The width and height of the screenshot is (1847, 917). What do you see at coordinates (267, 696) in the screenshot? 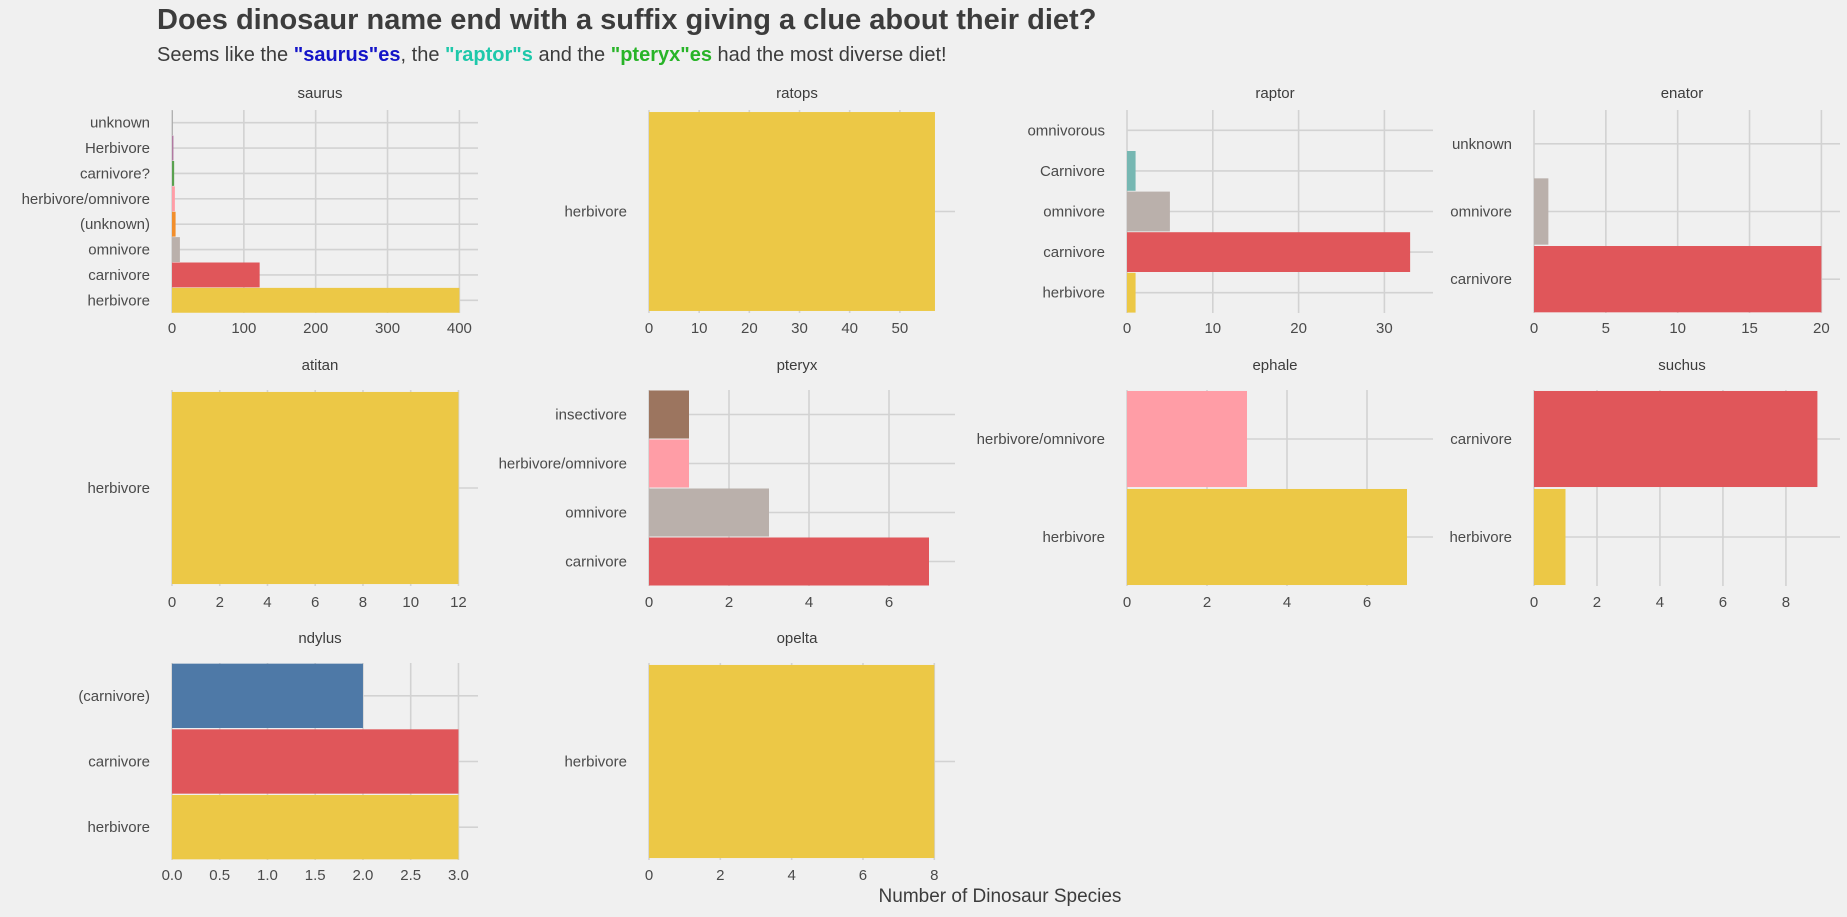
I see `bar-(carnivore)` at bounding box center [267, 696].